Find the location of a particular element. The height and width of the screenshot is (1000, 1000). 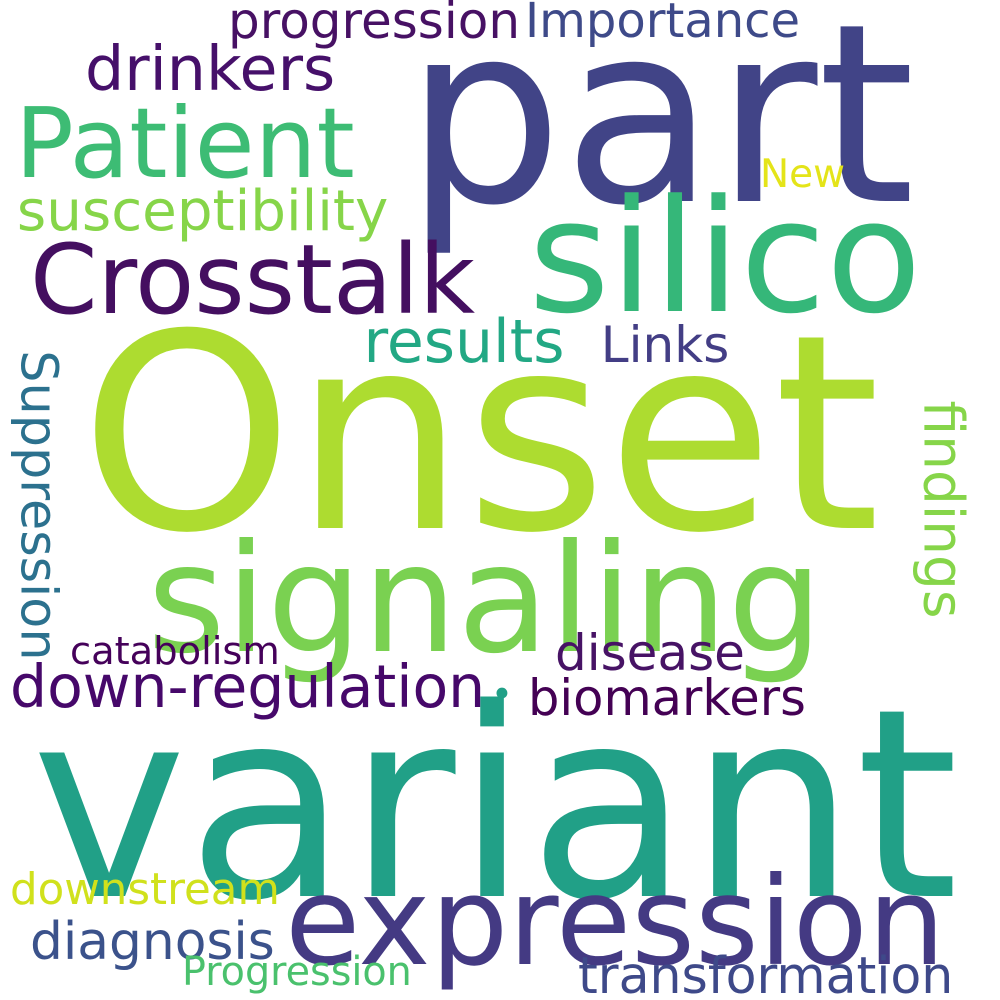

word-disease: disease is located at coordinates (650, 653).